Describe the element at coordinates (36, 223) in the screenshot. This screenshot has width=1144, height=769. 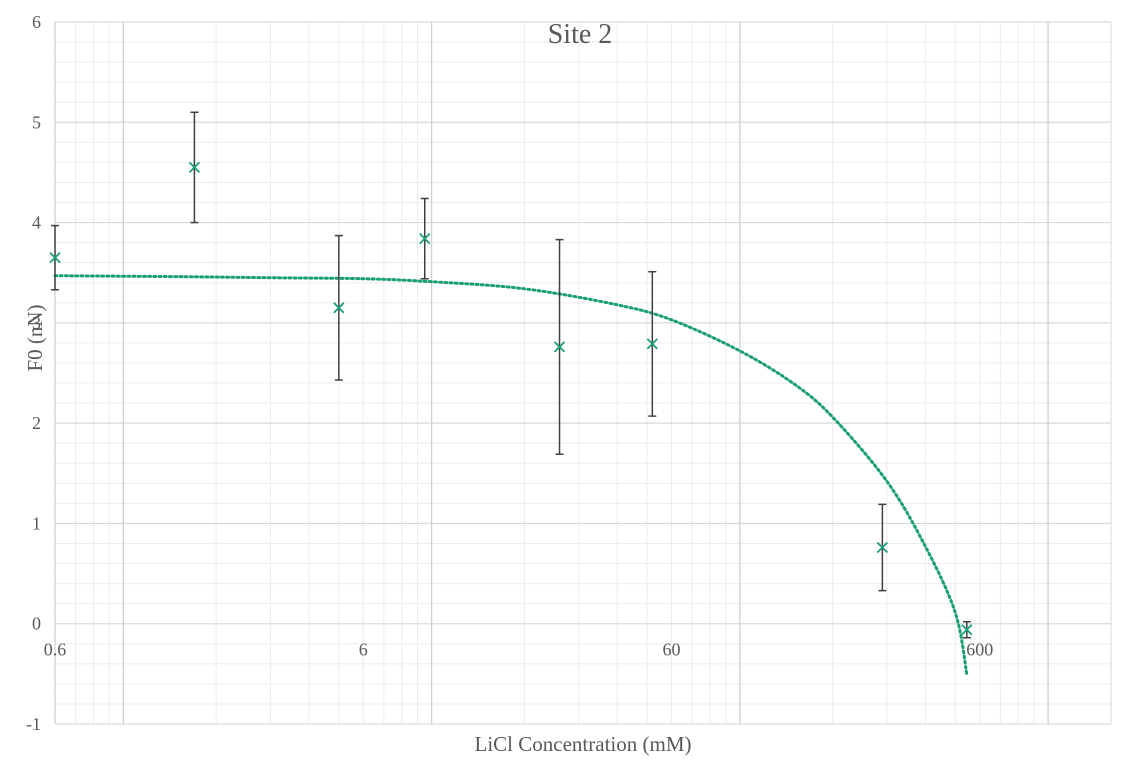
I see `y-tick-label: 4` at that location.